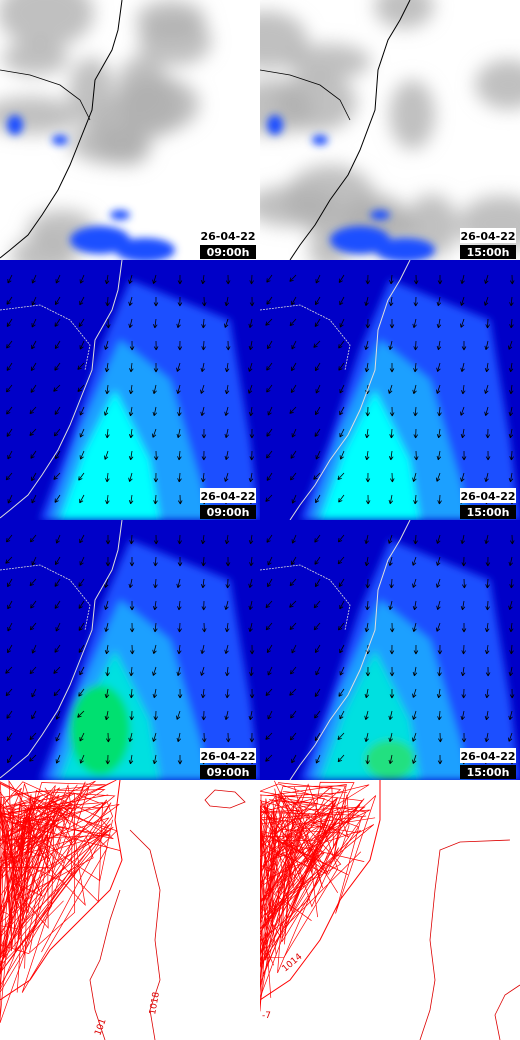 Image resolution: width=520 pixels, height=1040 pixels. I want to click on time-label: 15:00h, so click(488, 772).